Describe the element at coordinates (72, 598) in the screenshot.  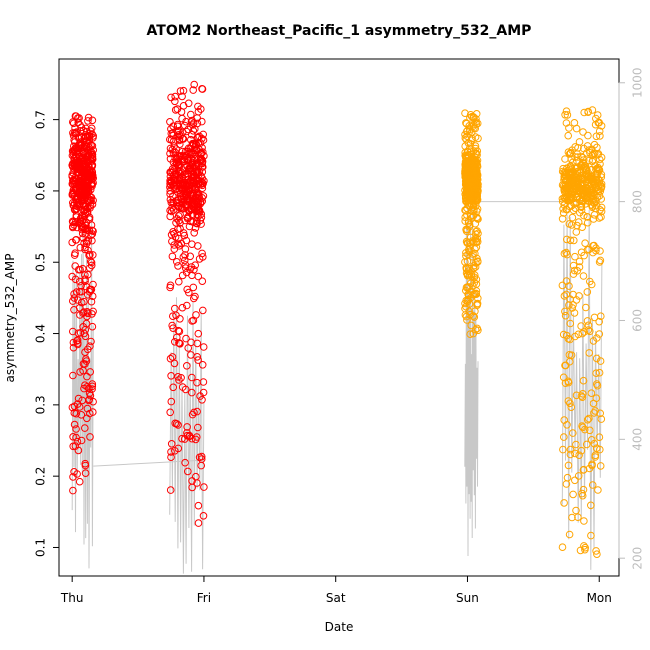
I see `x-tick-label: Thu` at that location.